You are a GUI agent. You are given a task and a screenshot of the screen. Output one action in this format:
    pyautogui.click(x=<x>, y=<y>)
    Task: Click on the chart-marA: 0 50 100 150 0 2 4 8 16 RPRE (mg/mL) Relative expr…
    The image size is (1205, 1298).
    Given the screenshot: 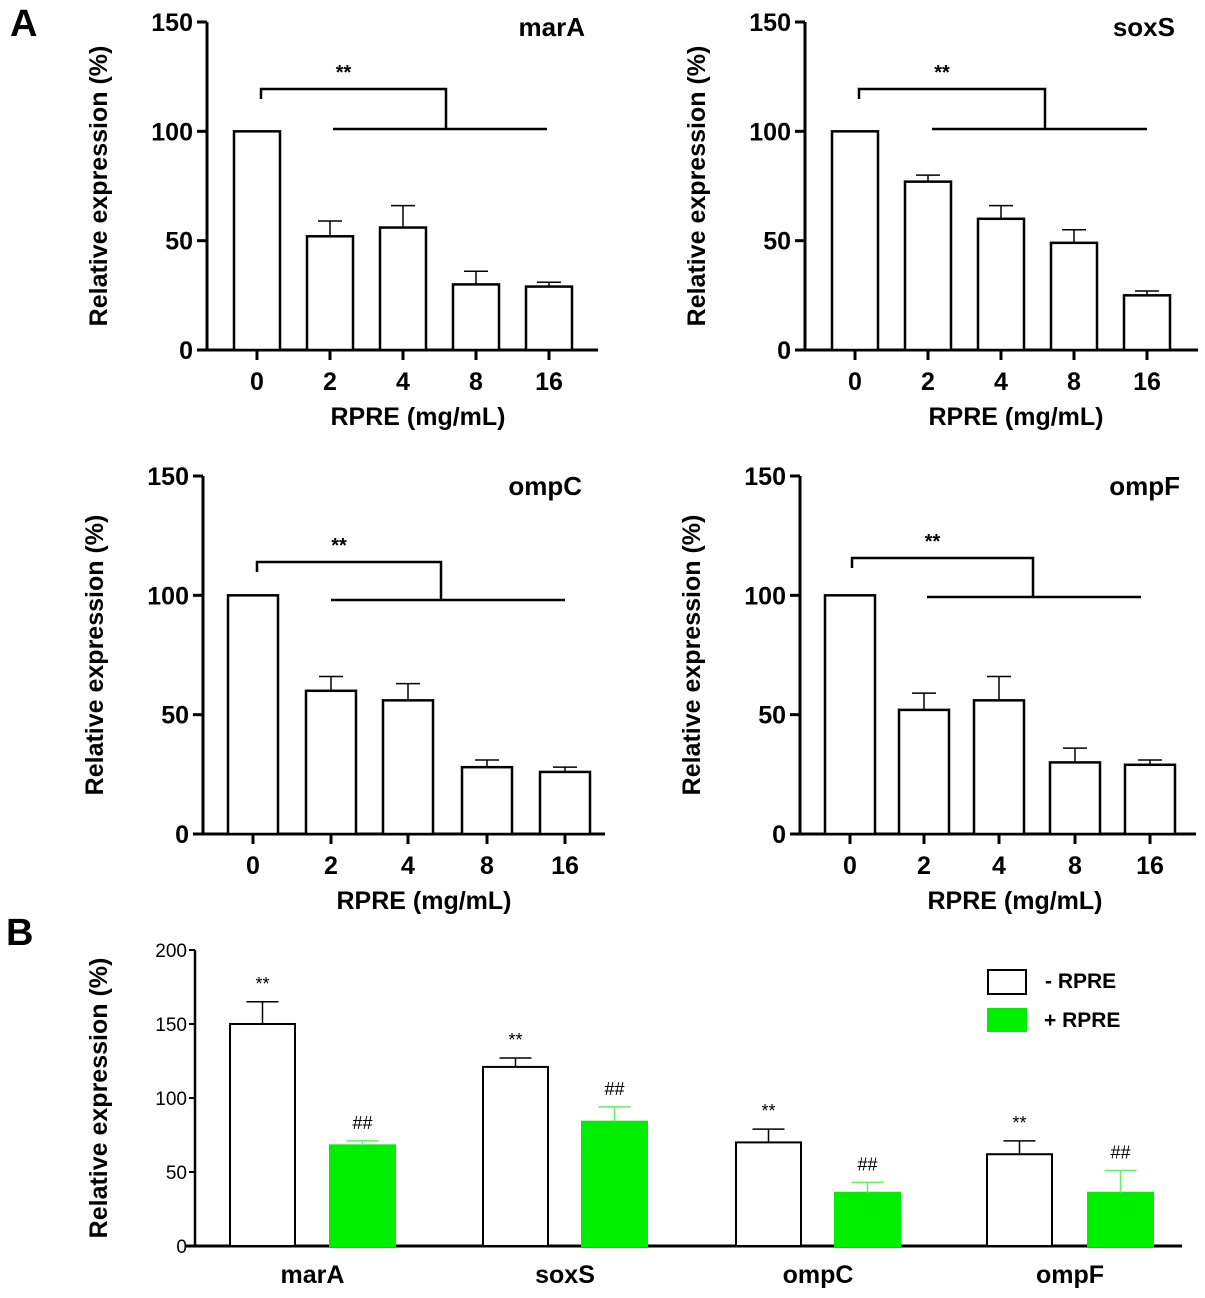 What is the action you would take?
    pyautogui.click(x=341, y=220)
    